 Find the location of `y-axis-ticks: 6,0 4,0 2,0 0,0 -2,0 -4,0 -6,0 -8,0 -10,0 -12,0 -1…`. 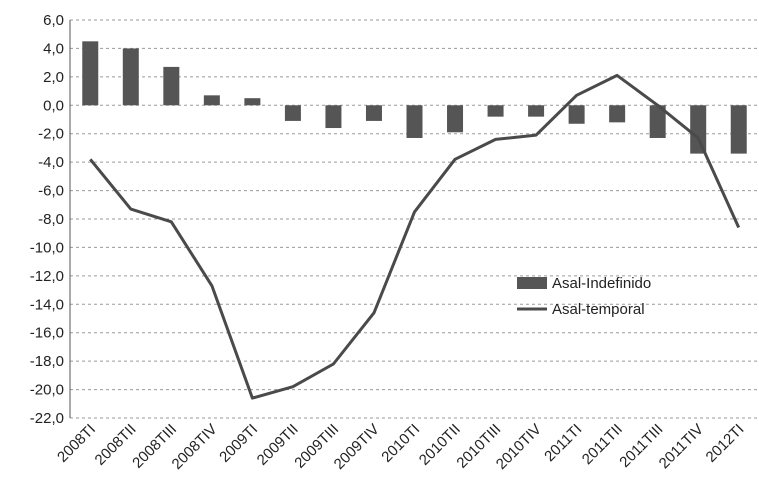

y-axis-ticks: 6,0 4,0 2,0 0,0 -2,0 -4,0 -6,0 -8,0 -10,0 -12,0 -1… is located at coordinates (47, 219).